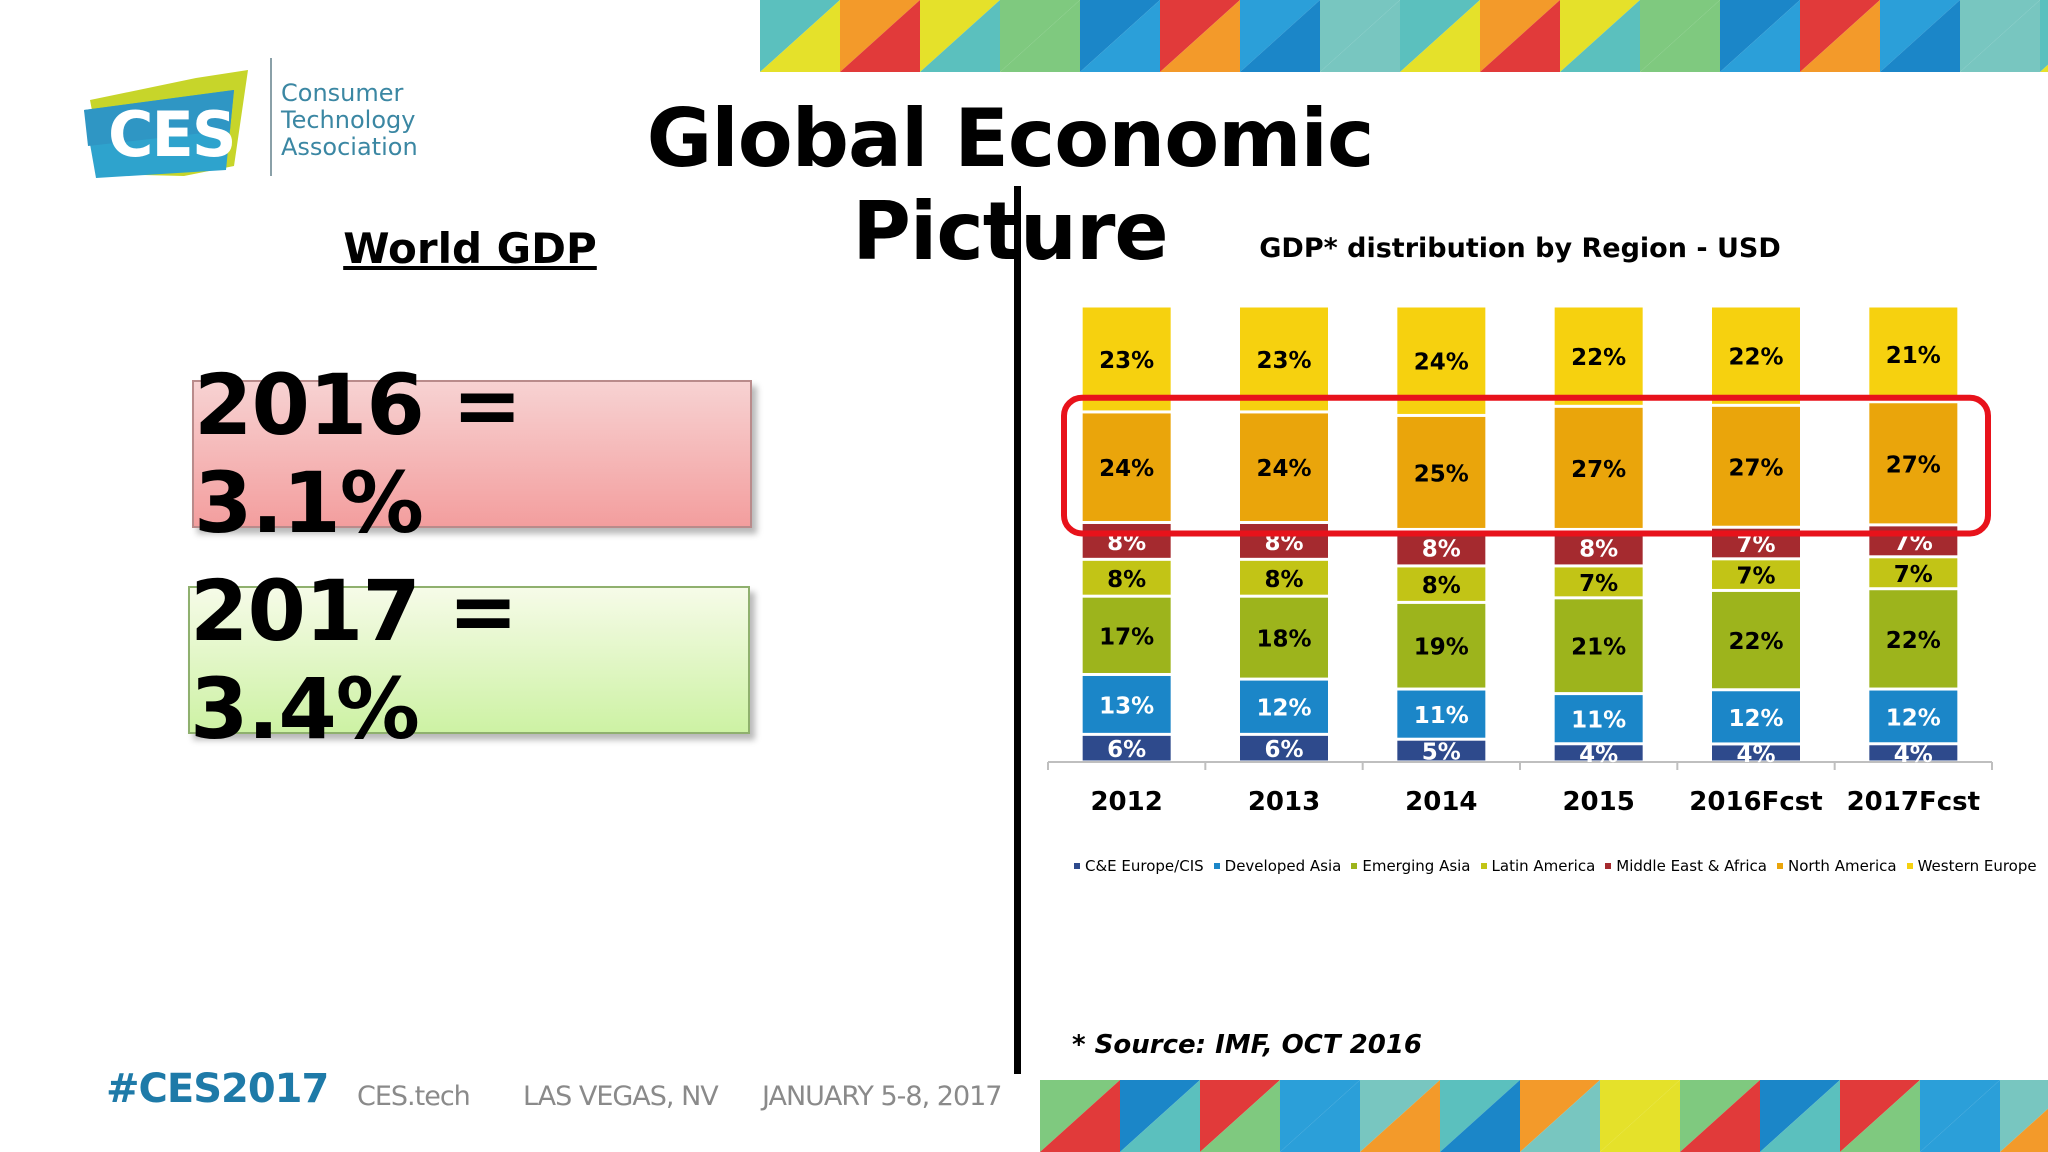 The height and width of the screenshot is (1152, 2048). I want to click on data-label: 13%, so click(1126, 706).